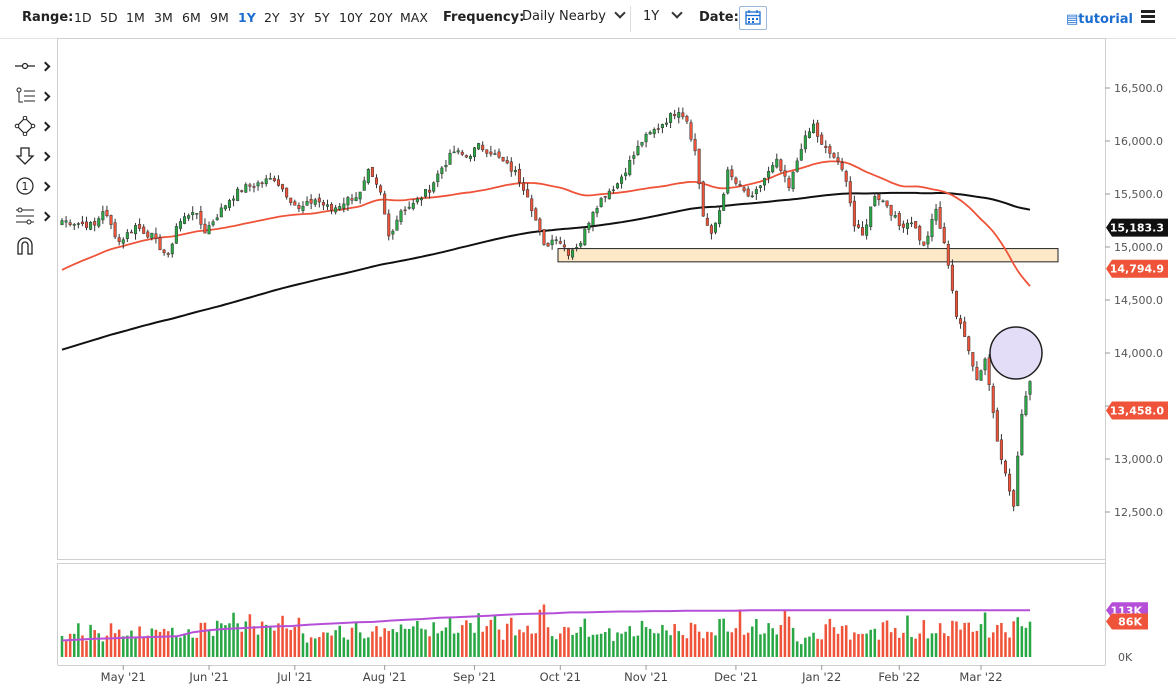 This screenshot has width=1176, height=693. Describe the element at coordinates (34, 218) in the screenshot. I see `fibonacci-tool` at that location.